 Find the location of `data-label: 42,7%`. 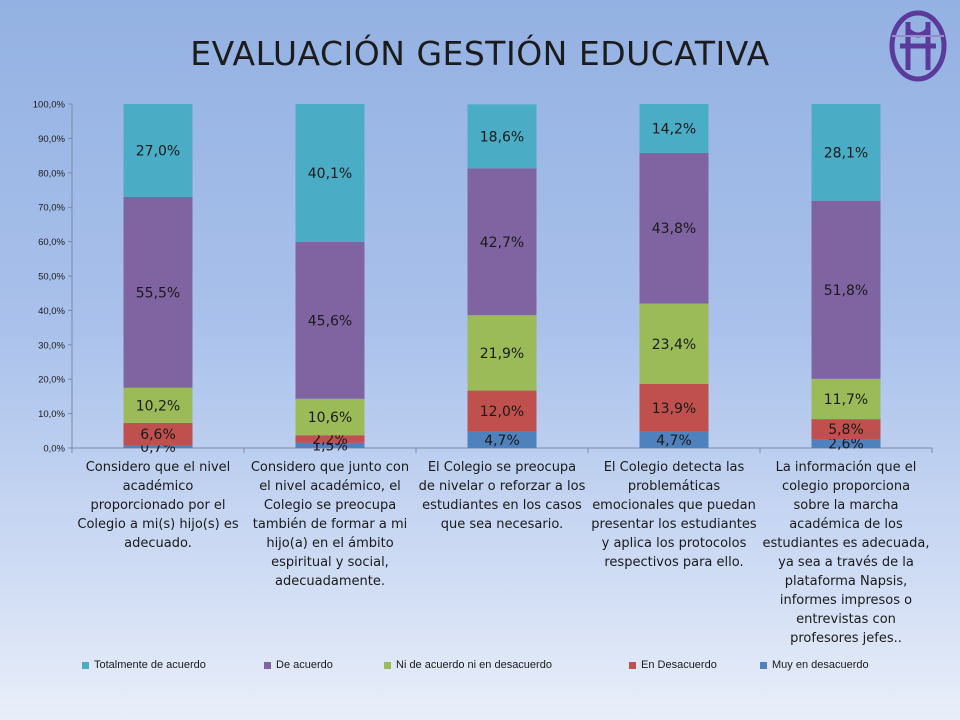

data-label: 42,7% is located at coordinates (502, 243).